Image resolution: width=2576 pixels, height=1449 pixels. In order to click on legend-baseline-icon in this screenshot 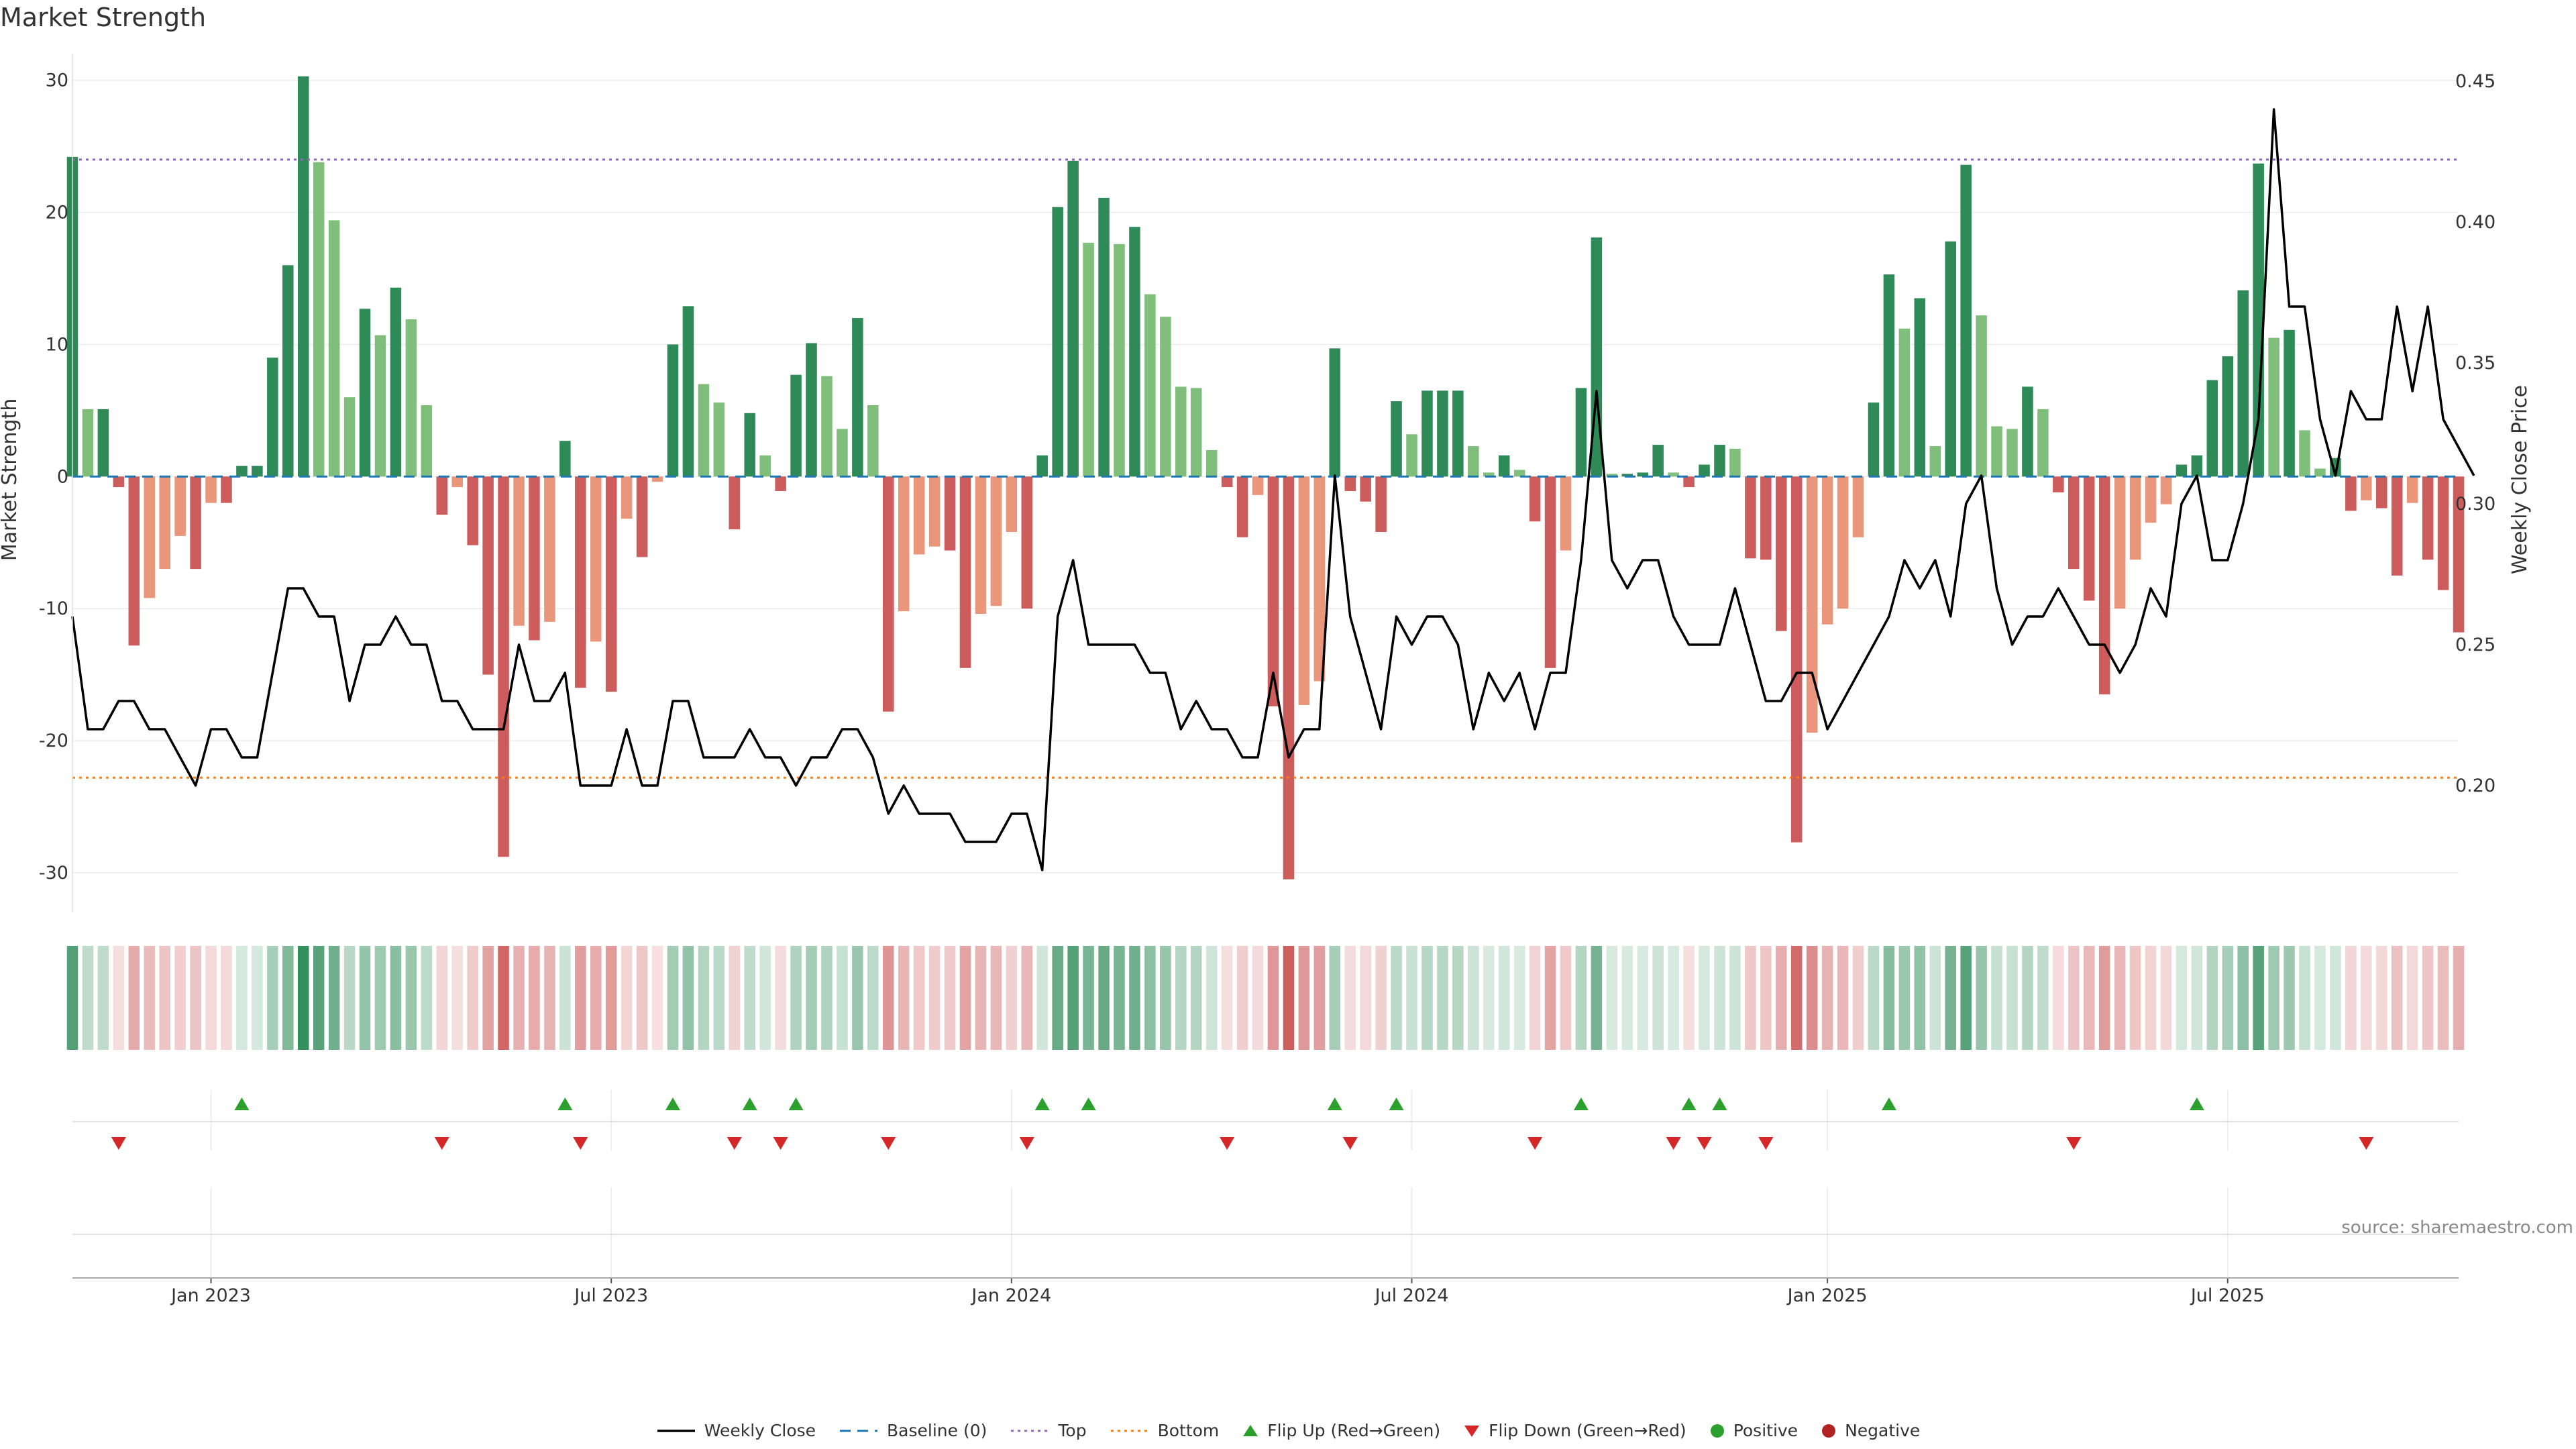, I will do `click(859, 1431)`.